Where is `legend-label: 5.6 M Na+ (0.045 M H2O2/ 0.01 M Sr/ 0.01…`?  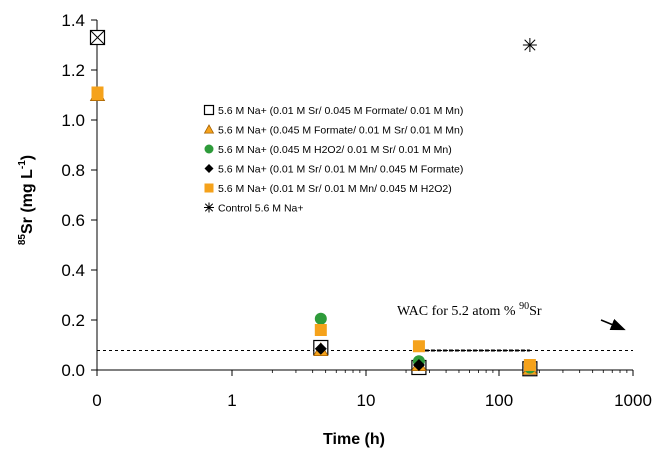 legend-label: 5.6 M Na+ (0.045 M H2O2/ 0.01 M Sr/ 0.01… is located at coordinates (335, 150).